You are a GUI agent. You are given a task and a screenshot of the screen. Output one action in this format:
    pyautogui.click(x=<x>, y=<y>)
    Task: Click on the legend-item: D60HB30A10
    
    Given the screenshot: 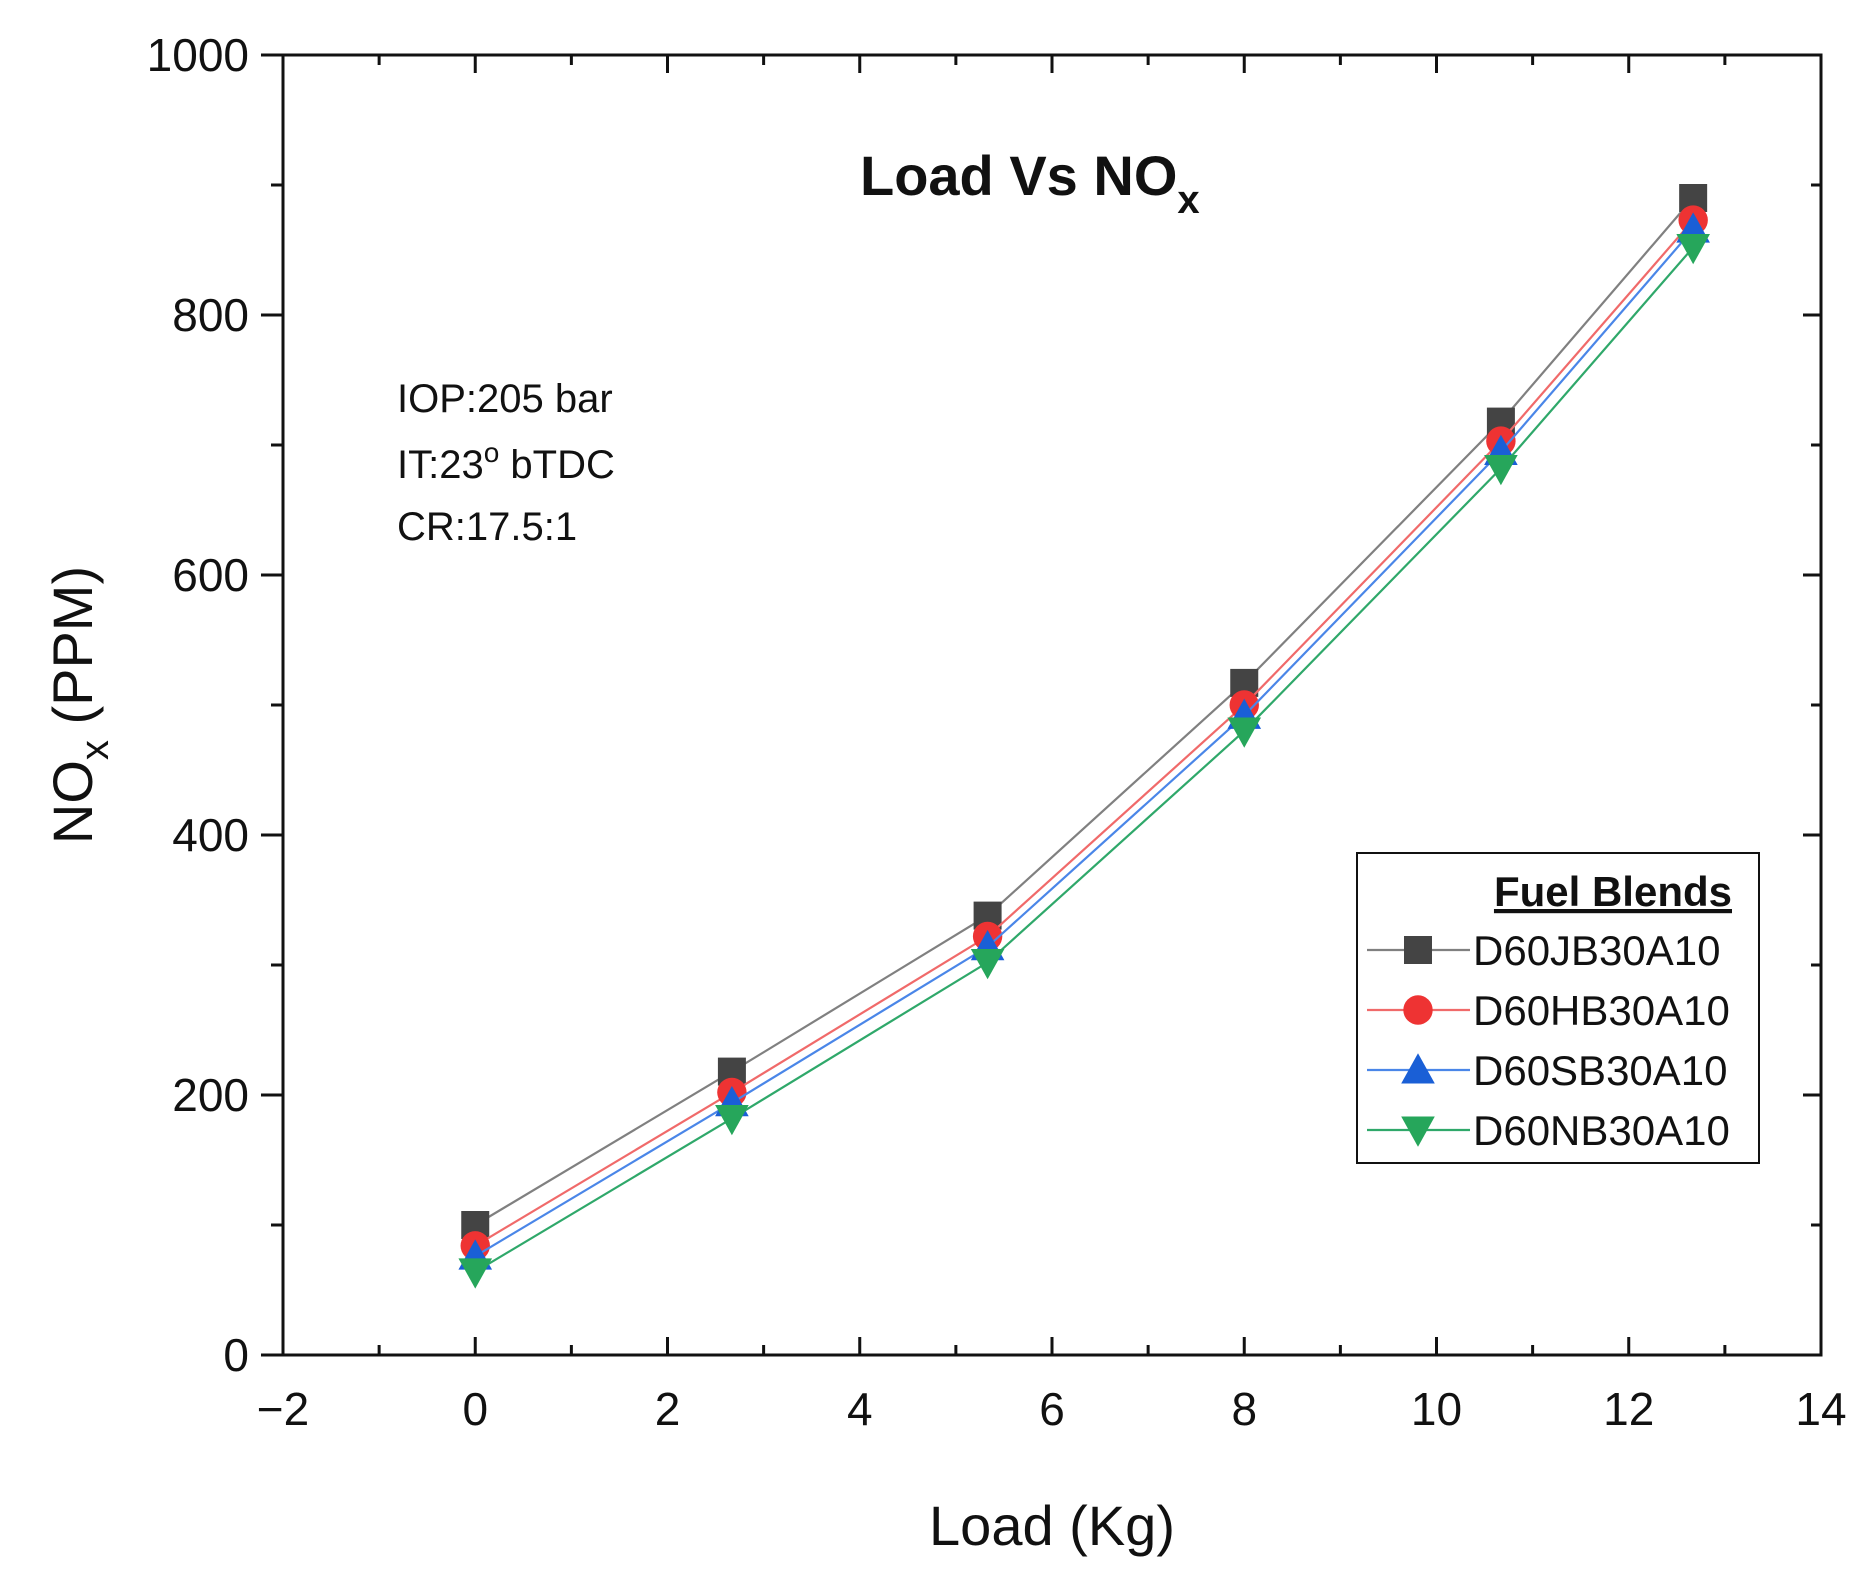 What is the action you would take?
    pyautogui.click(x=1548, y=1010)
    